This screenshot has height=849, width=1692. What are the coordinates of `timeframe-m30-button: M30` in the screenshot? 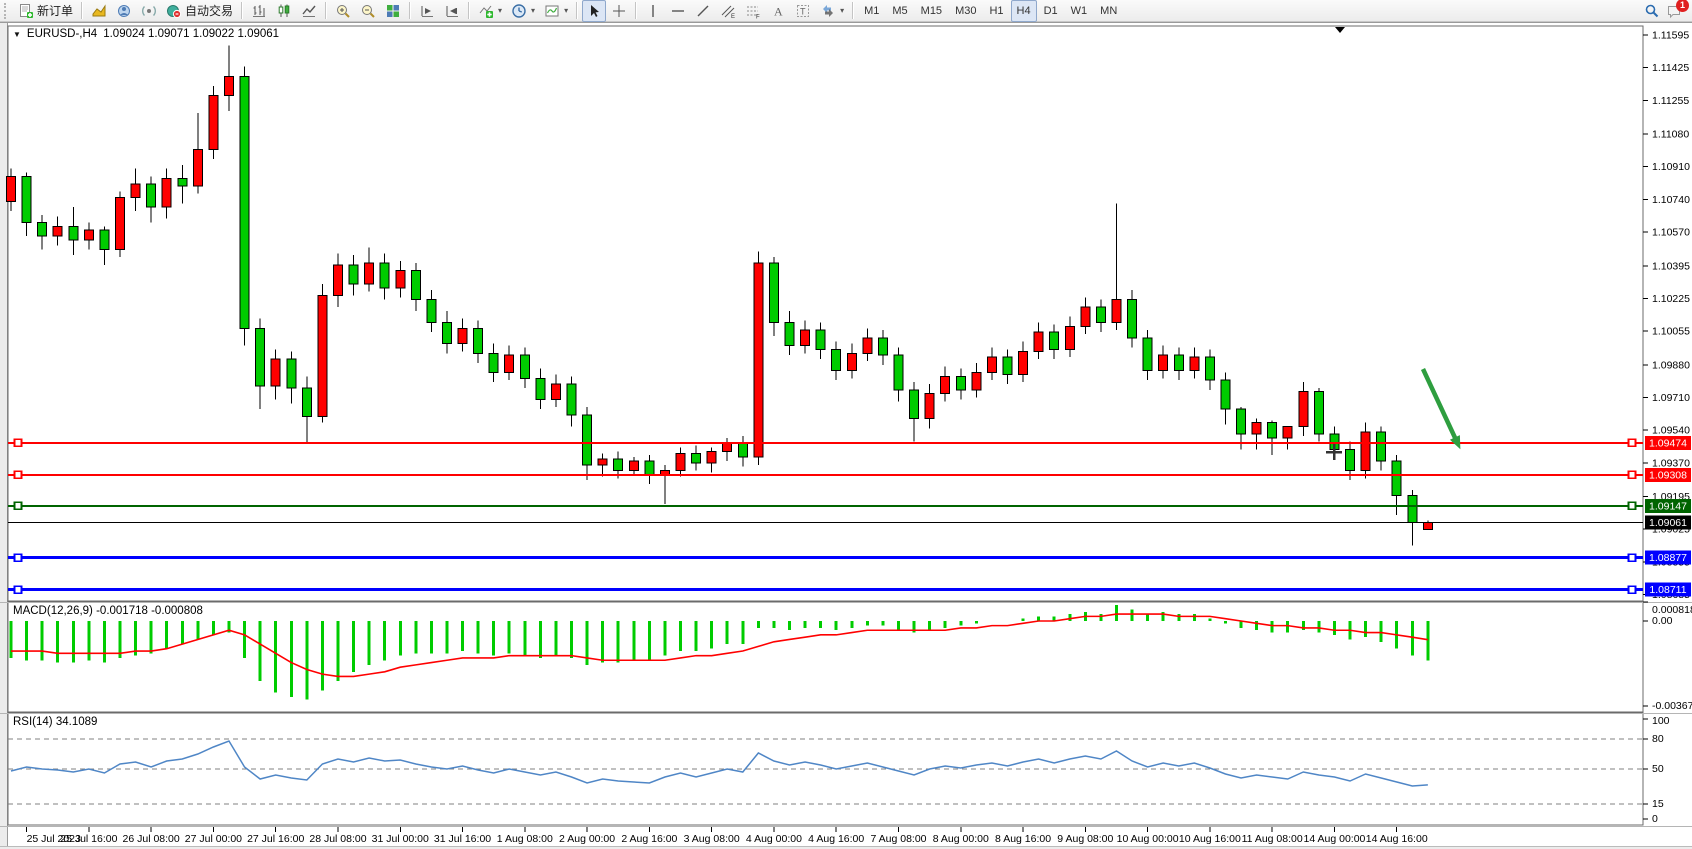 It's located at (966, 10).